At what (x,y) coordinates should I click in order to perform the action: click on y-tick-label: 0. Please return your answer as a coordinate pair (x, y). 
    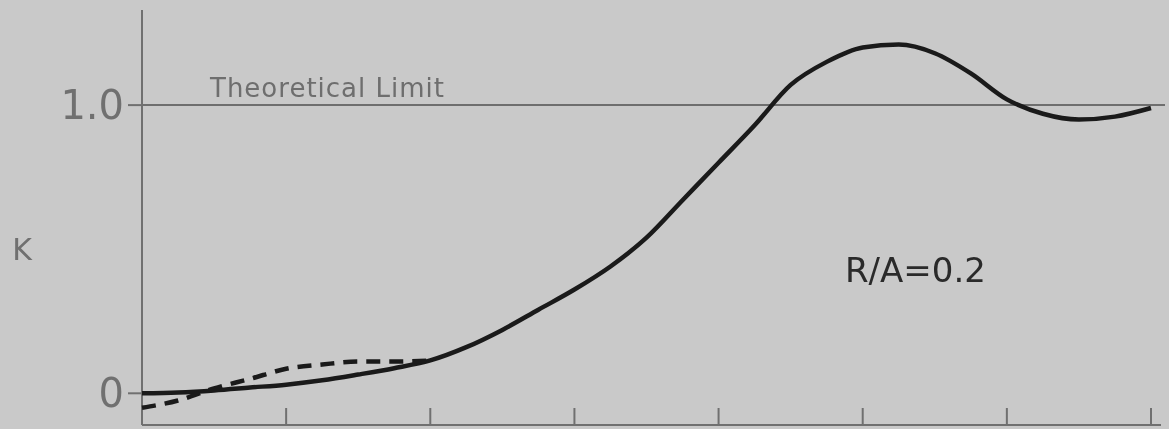
    Looking at the image, I should click on (111, 393).